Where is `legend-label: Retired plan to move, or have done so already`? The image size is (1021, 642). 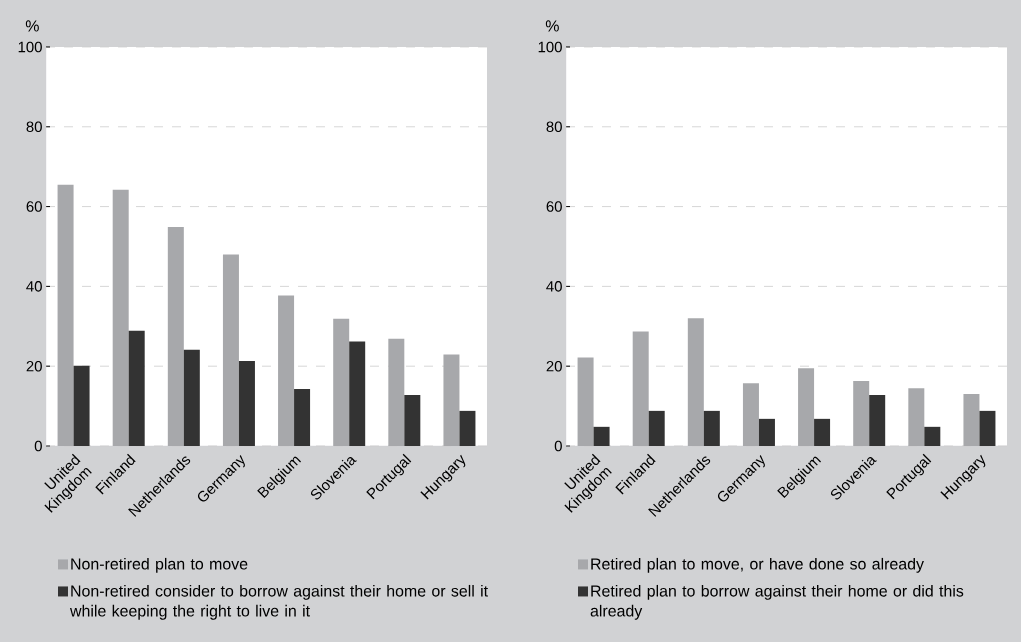 legend-label: Retired plan to move, or have done so already is located at coordinates (757, 565).